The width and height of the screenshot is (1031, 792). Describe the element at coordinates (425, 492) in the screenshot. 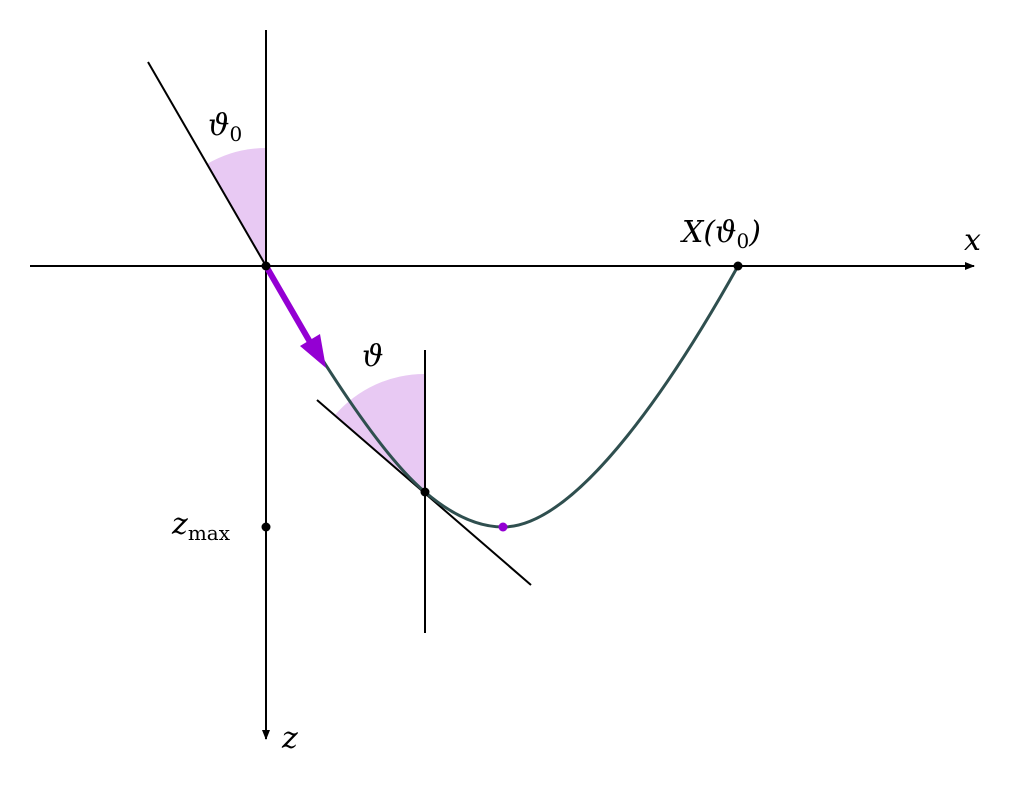

I see `tangent-point` at that location.